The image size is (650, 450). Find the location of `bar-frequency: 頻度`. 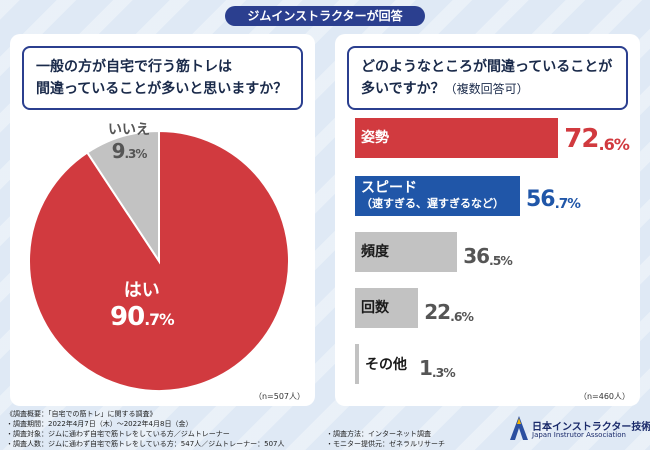

bar-frequency: 頻度 is located at coordinates (406, 252).